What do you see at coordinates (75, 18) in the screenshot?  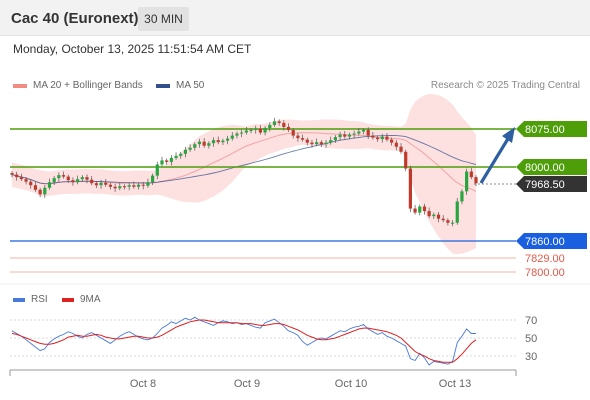 I see `instrument-title: Cac 40 (Euronext)` at bounding box center [75, 18].